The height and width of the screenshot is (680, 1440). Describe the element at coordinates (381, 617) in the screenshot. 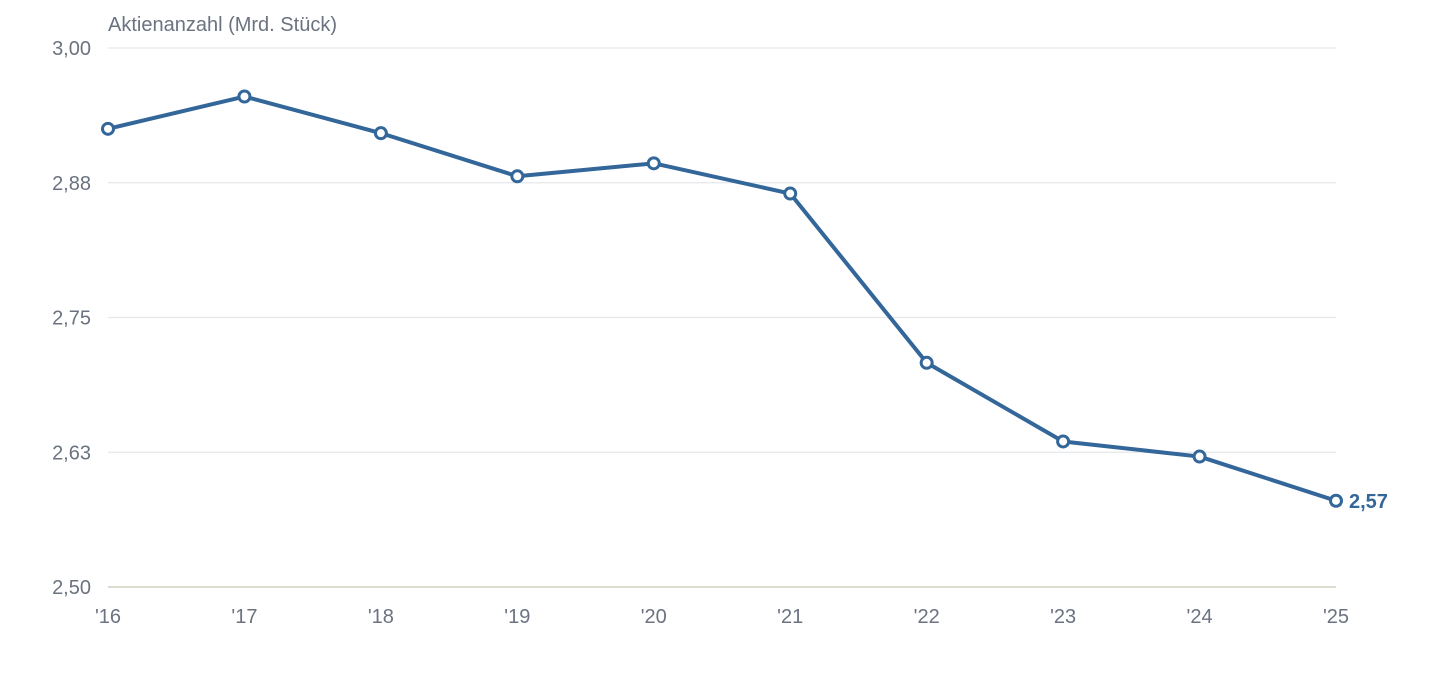

I see `x-tick-label: '18` at that location.